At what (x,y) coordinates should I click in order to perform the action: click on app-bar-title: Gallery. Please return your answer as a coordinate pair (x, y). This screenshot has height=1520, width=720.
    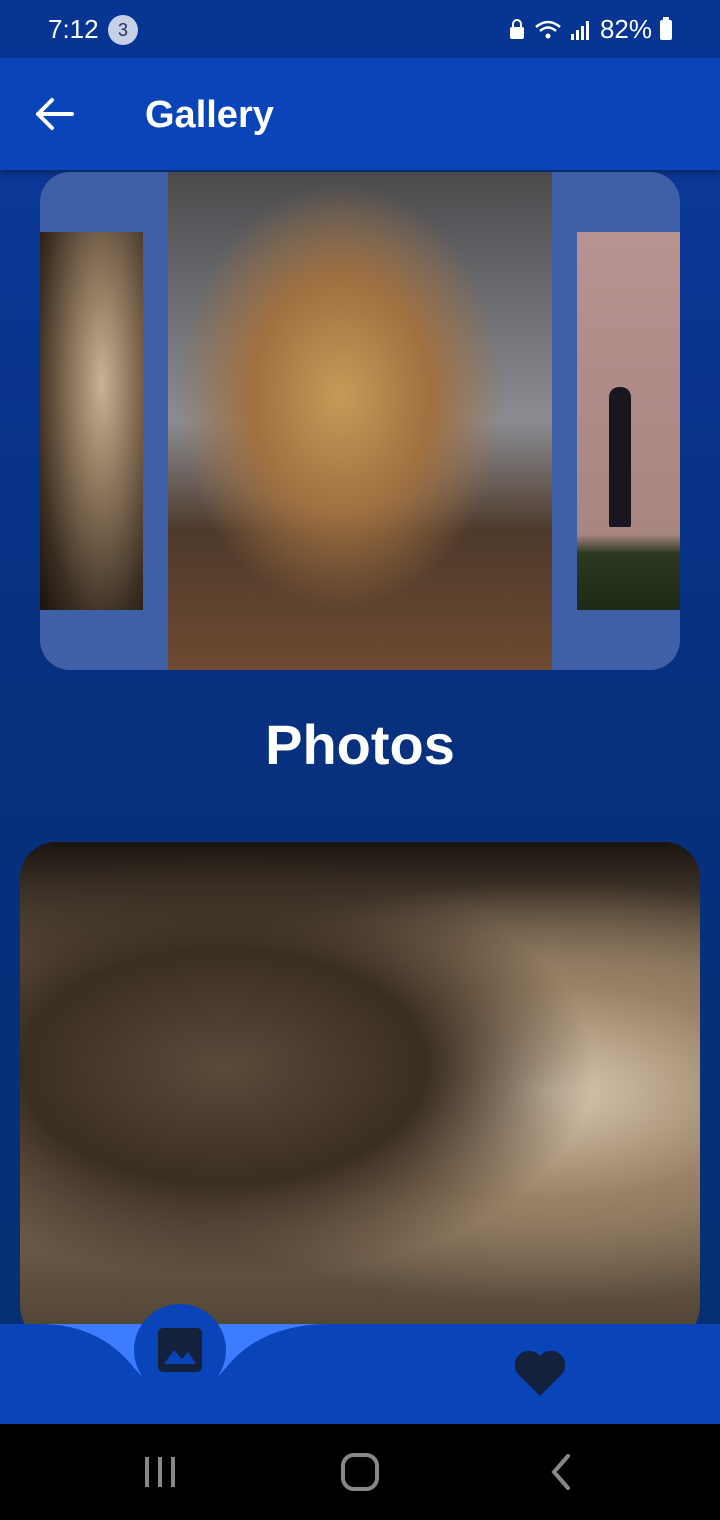
    Looking at the image, I should click on (209, 115).